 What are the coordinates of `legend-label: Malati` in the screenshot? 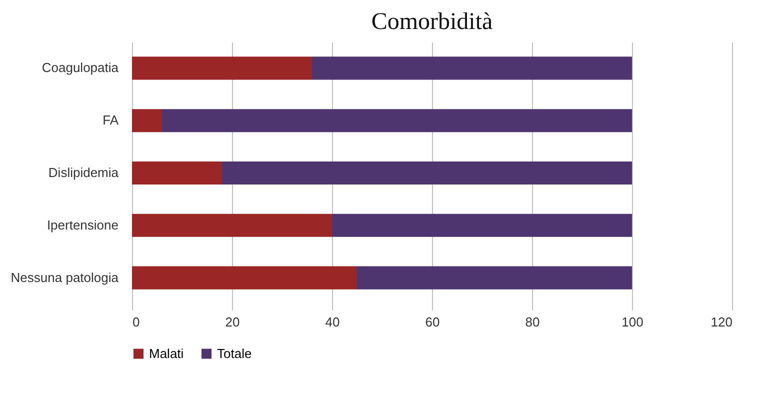 It's located at (166, 353).